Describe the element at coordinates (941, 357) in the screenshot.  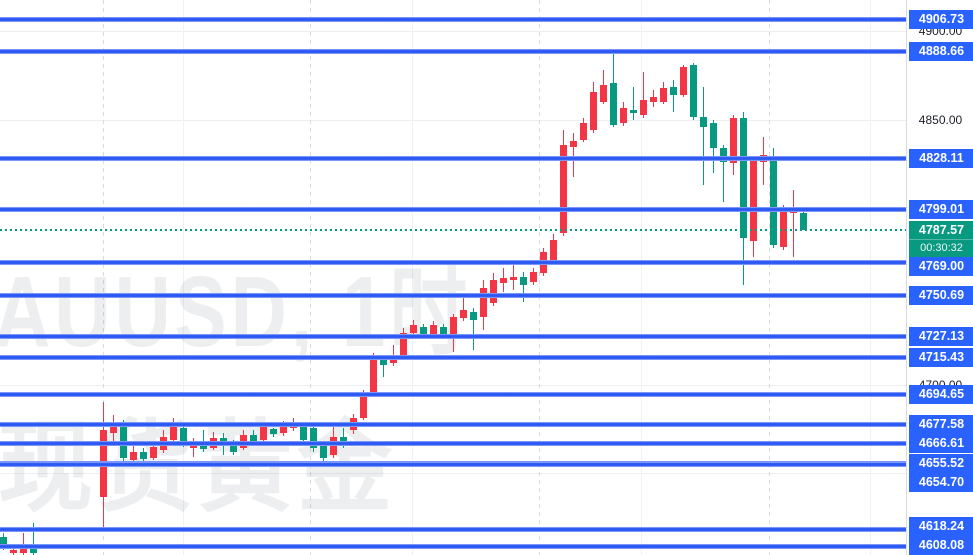
I see `level-price-label: 4715.43` at that location.